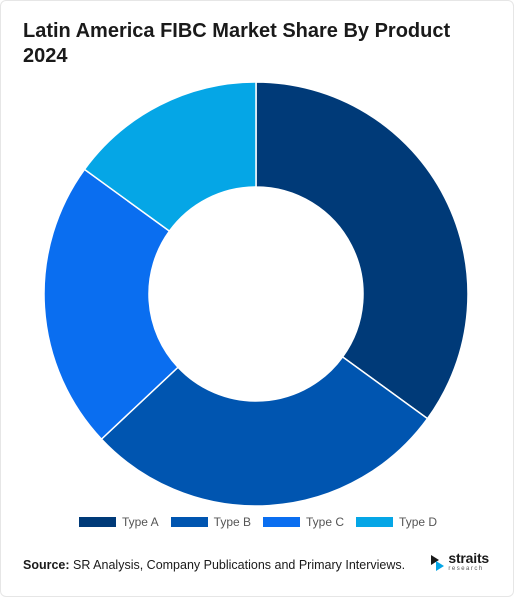  I want to click on legend-label-type-d: Type D, so click(418, 522).